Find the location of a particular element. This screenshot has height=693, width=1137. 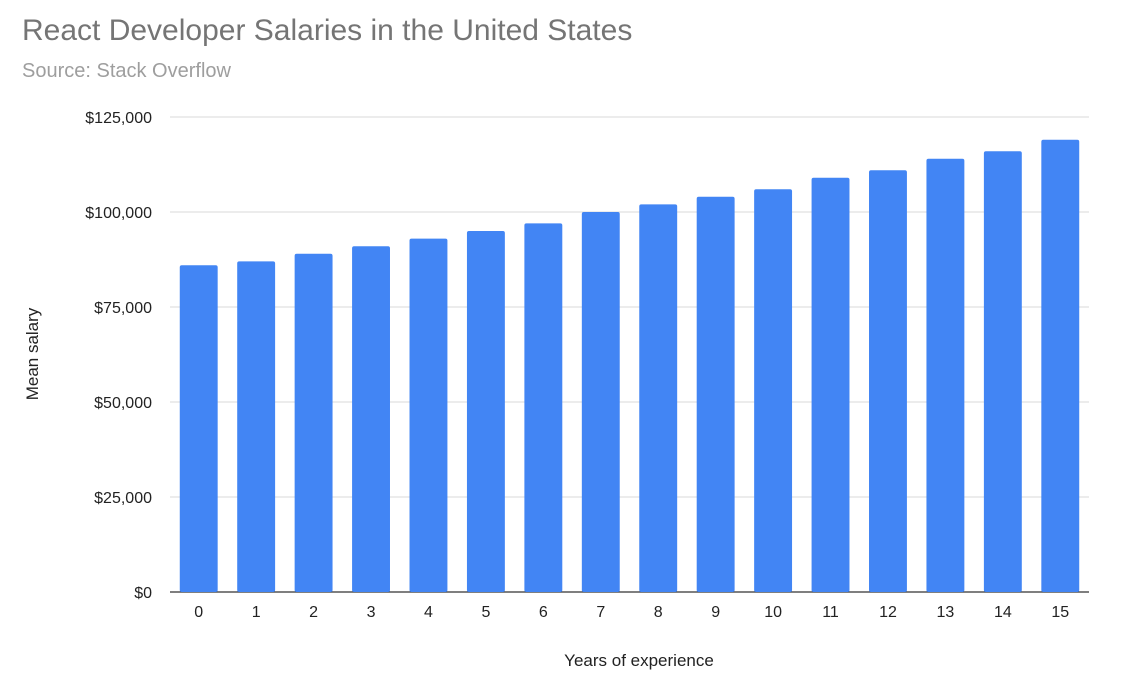

y-axis-label: Mean salary is located at coordinates (32, 353).